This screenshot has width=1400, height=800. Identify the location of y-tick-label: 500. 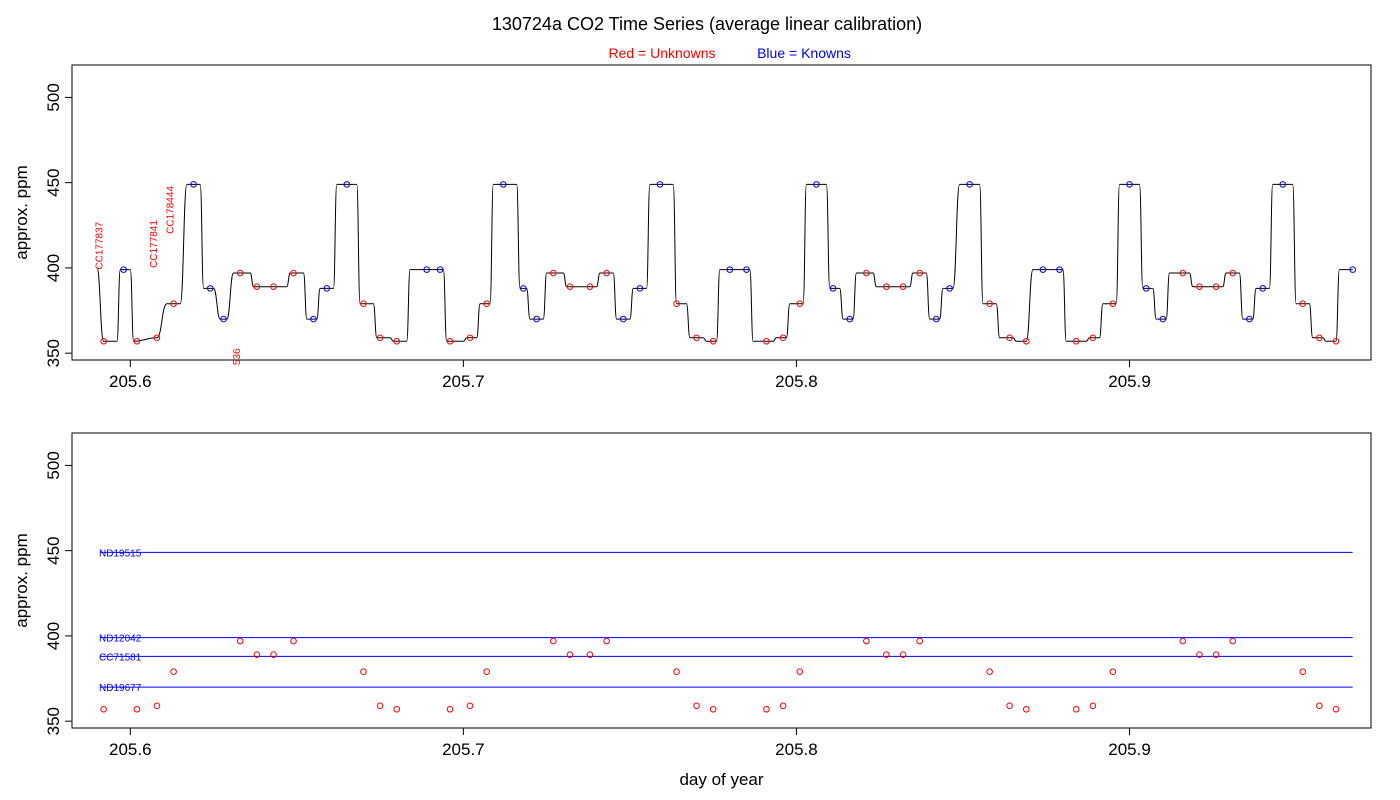
(53, 465).